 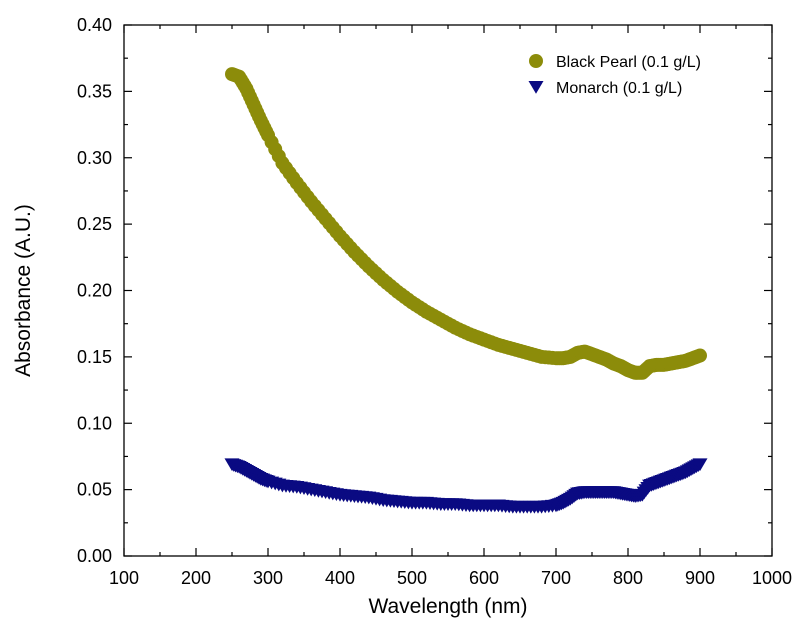 I want to click on x-tick-label: 200, so click(x=196, y=578).